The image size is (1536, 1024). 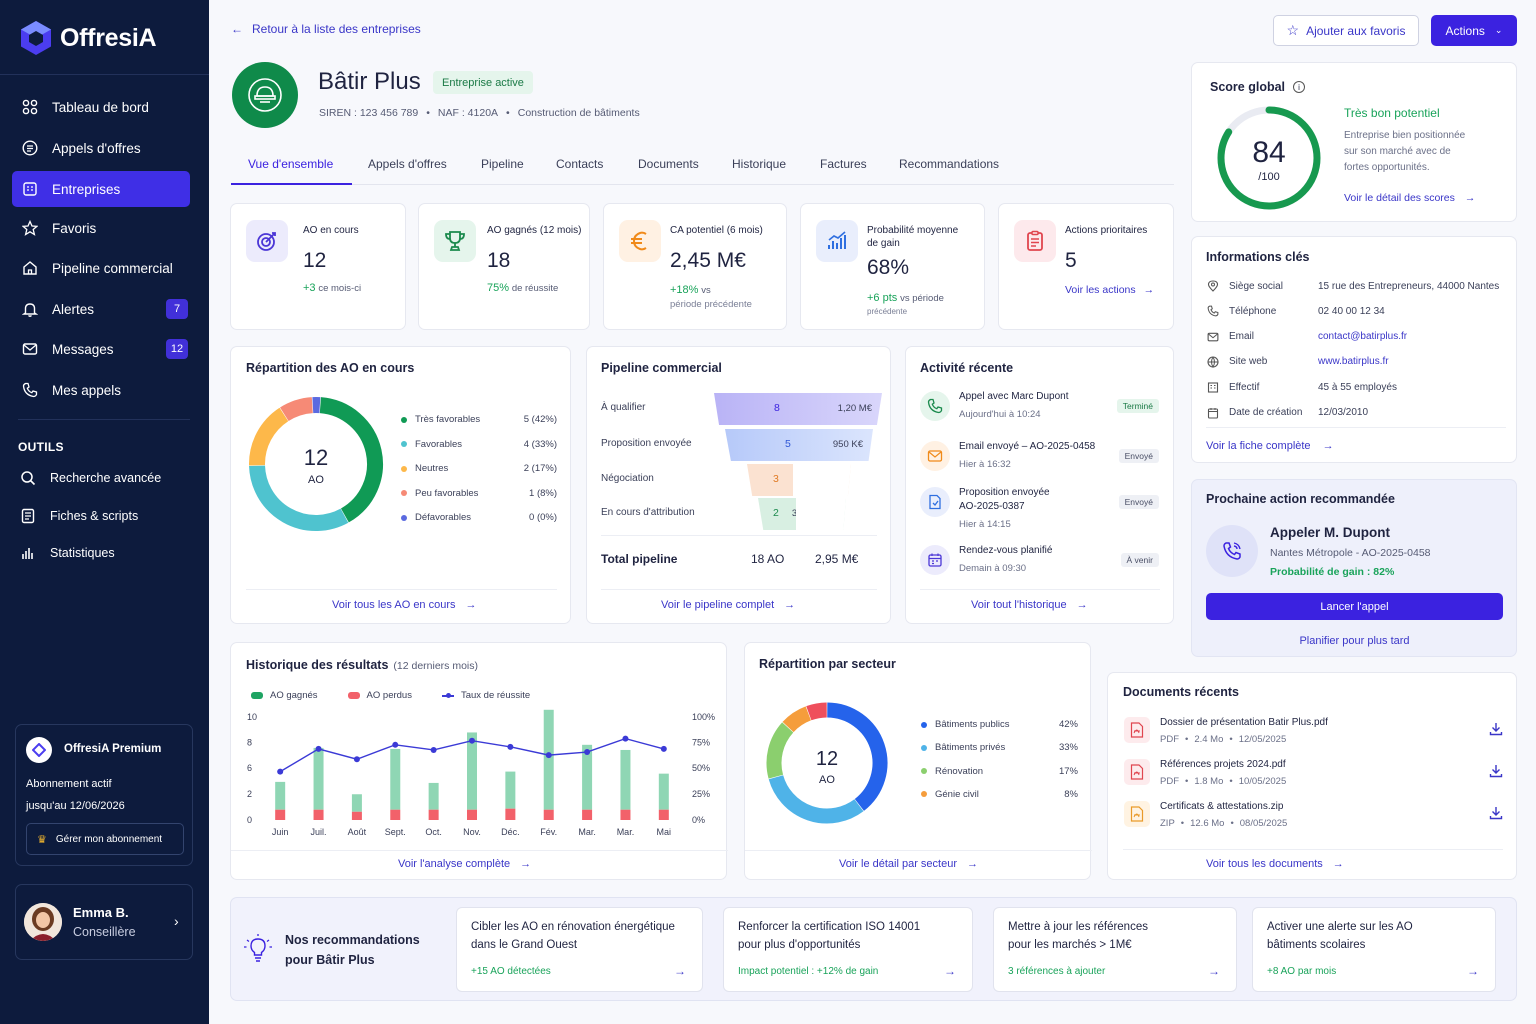 I want to click on score-desc-line: Entreprise bien positionnée, so click(x=1405, y=135).